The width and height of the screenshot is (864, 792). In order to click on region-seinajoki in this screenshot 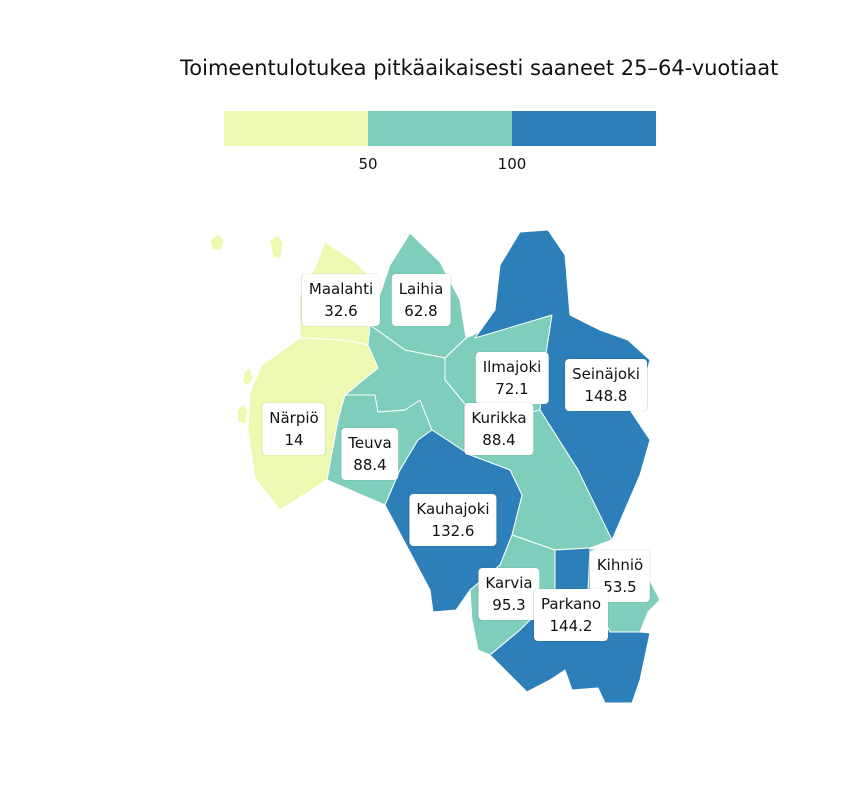, I will do `click(562, 385)`.